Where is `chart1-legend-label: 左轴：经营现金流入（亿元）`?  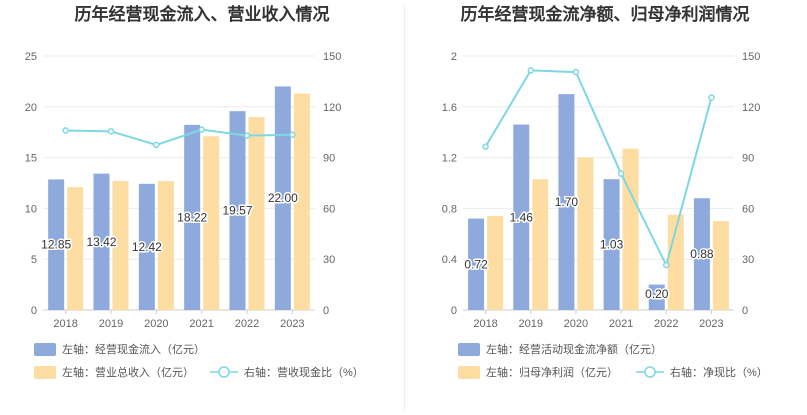
chart1-legend-label: 左轴：经营现金流入（亿元） is located at coordinates (133, 349).